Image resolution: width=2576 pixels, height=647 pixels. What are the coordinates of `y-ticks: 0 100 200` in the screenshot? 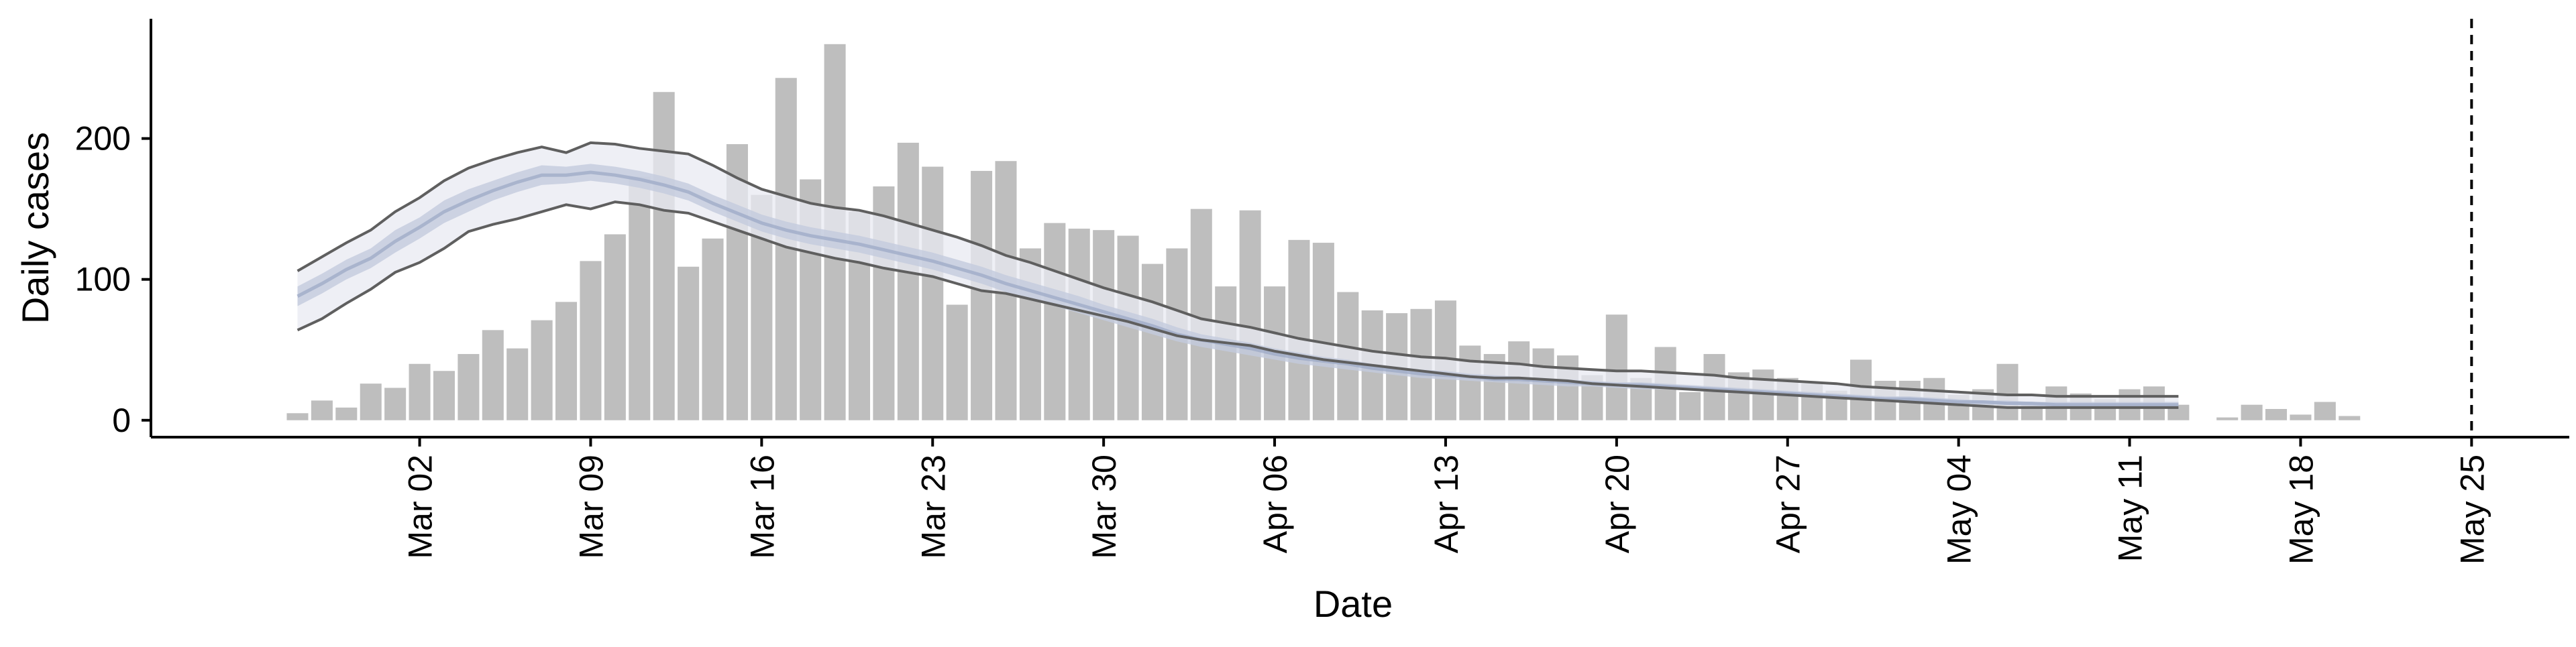 It's located at (113, 279).